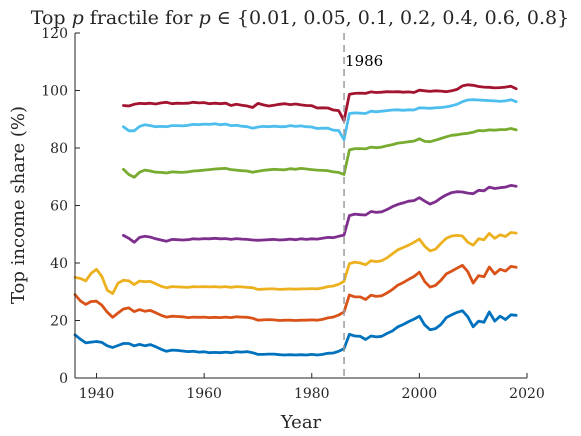 The height and width of the screenshot is (436, 581). Describe the element at coordinates (54, 92) in the screenshot. I see `y-tick-label: 100` at that location.